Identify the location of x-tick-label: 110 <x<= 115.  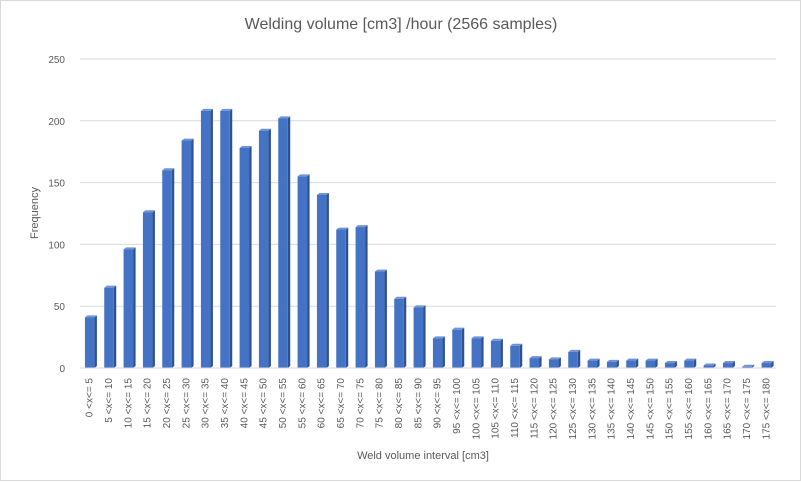
(515, 408).